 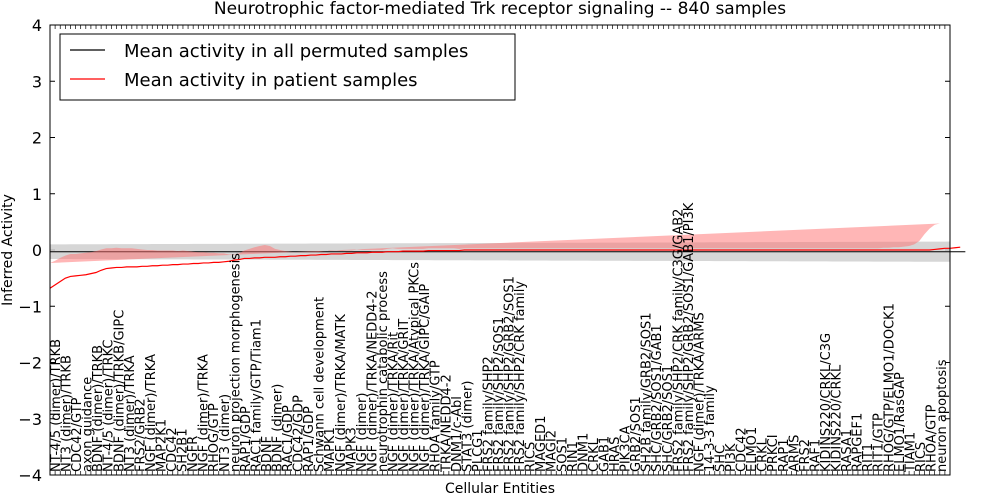 I want to click on x-tick-label: axon guidance, so click(x=88, y=424).